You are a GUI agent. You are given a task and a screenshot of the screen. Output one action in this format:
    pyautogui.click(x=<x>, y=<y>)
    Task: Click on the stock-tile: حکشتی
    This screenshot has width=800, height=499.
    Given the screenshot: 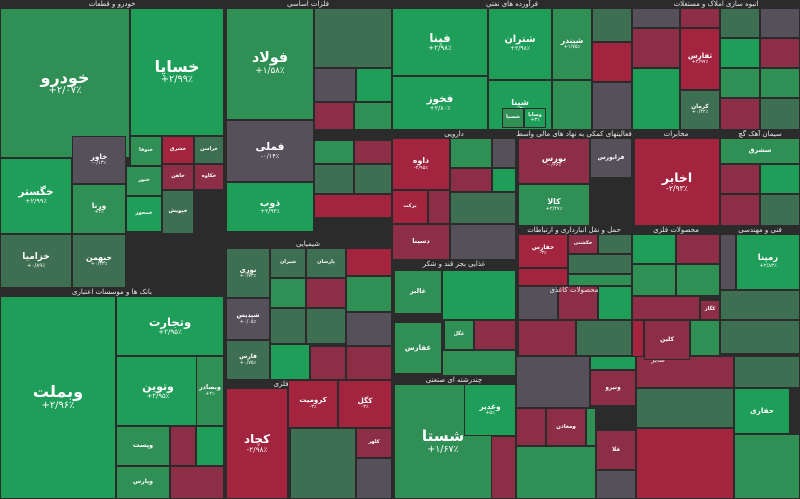 What is the action you would take?
    pyautogui.click(x=583, y=244)
    